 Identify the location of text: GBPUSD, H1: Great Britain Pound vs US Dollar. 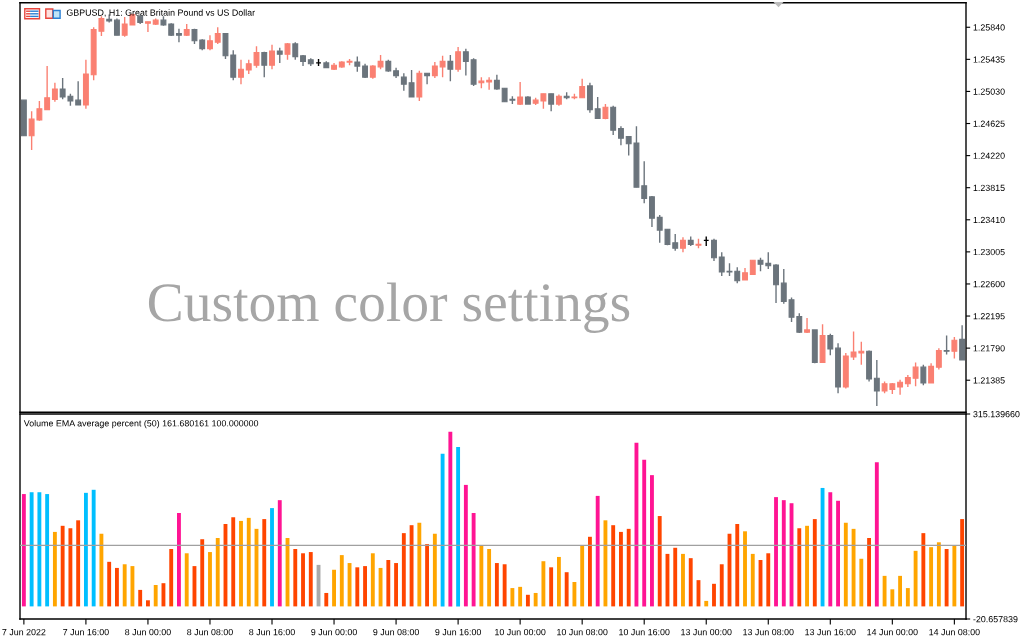
(160, 13).